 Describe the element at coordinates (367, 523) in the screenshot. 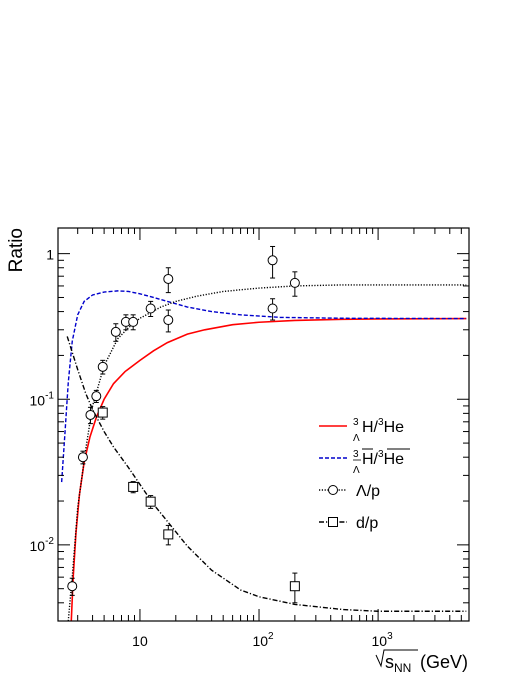

I see `svg-text: d/p` at that location.